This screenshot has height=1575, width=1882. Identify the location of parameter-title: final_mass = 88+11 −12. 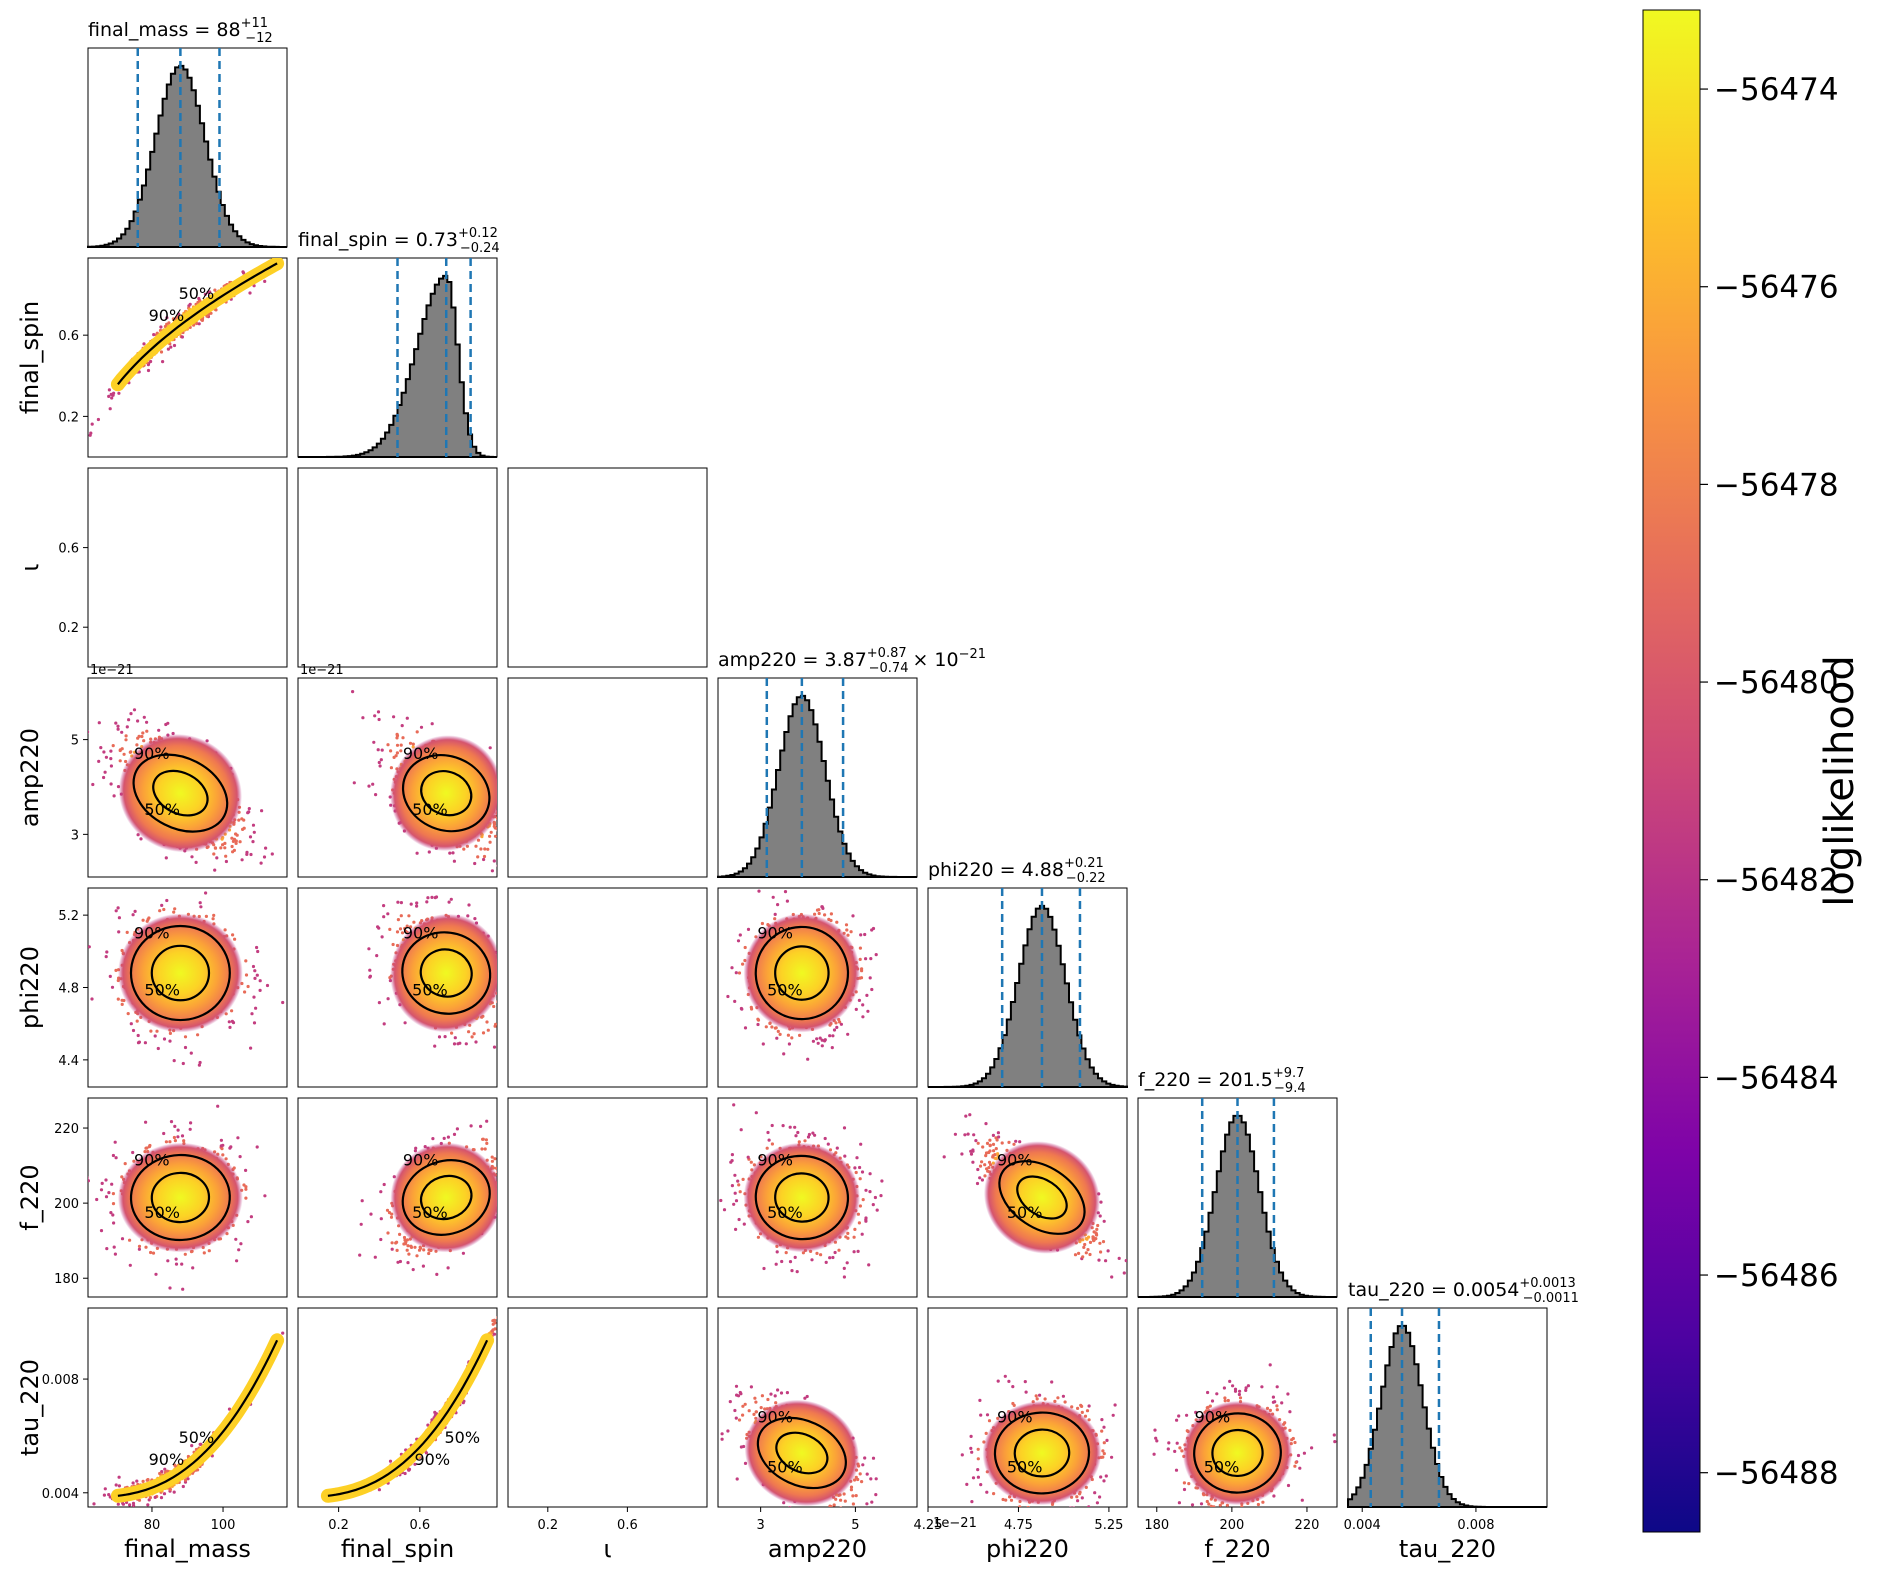
(180, 31).